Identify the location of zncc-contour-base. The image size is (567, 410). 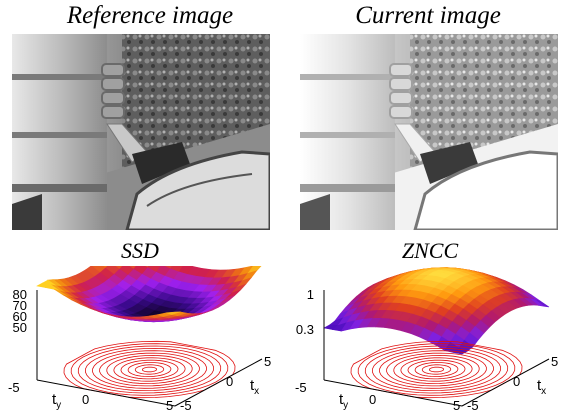
(436, 369).